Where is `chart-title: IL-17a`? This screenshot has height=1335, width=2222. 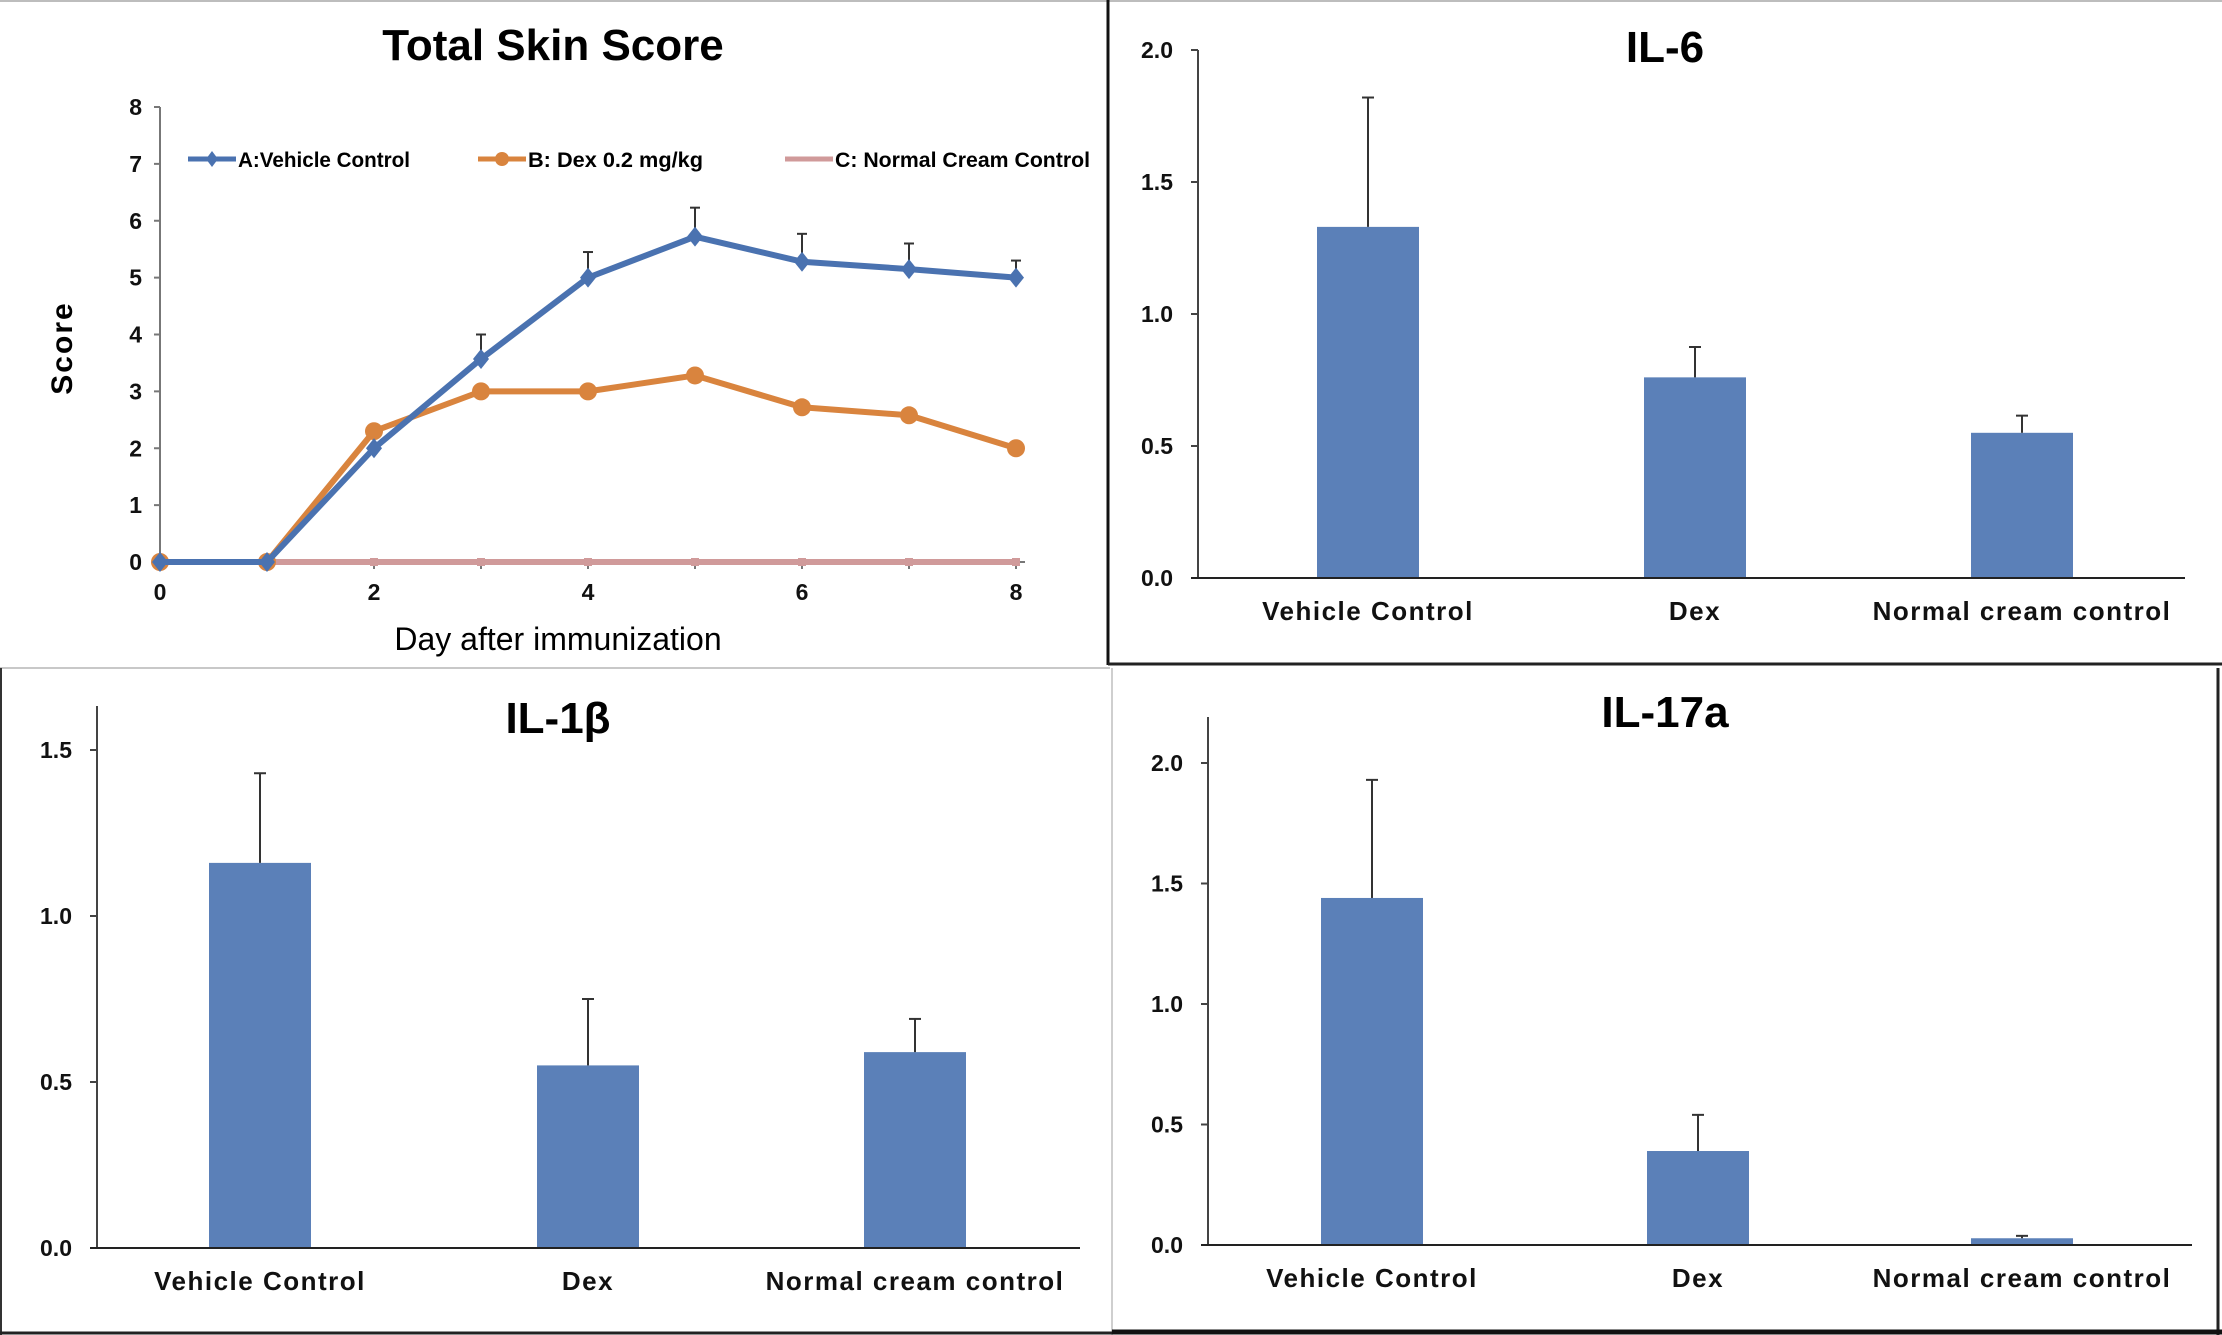
chart-title: IL-17a is located at coordinates (1665, 712).